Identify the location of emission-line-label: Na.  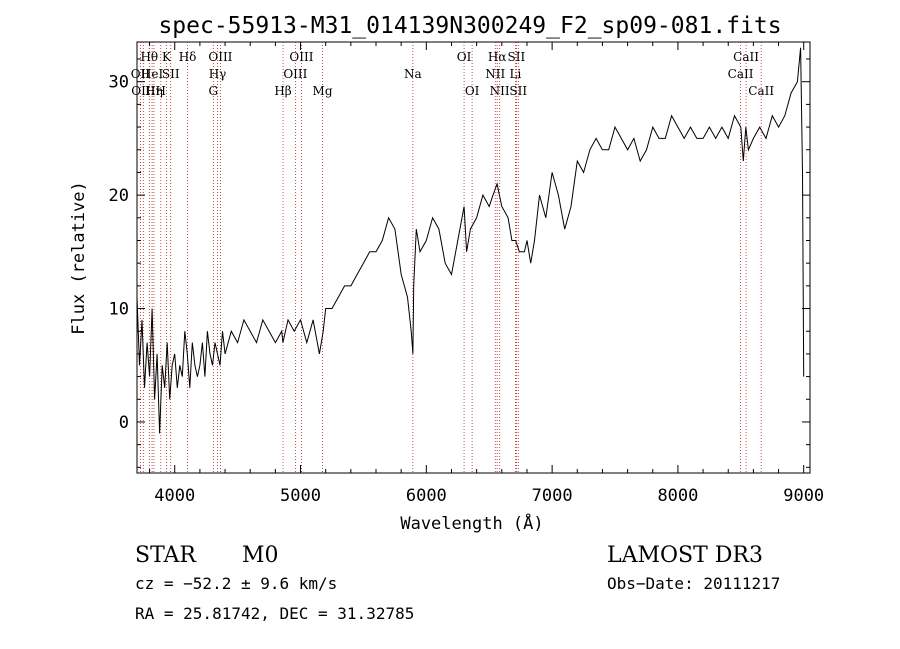
(413, 74).